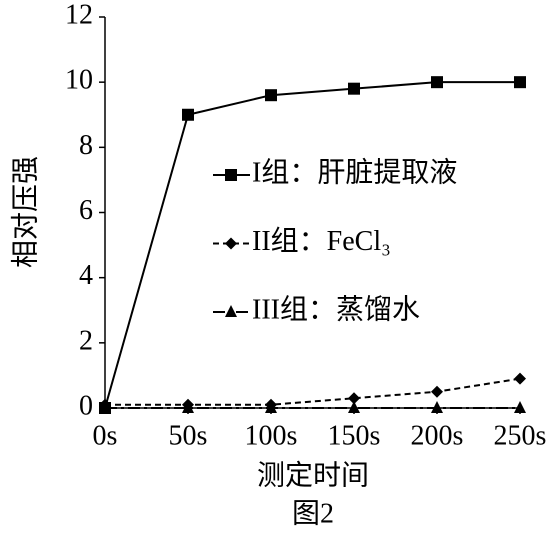  What do you see at coordinates (354, 172) in the screenshot?
I see `legend-label: I组：肝脏提取液` at bounding box center [354, 172].